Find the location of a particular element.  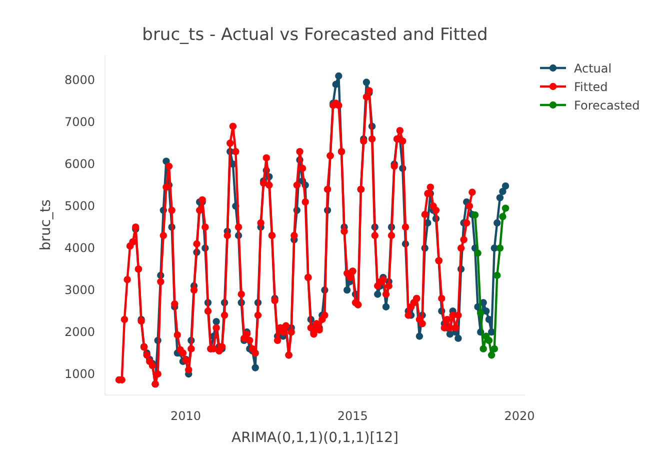

chart-title: bruc_ts - Actual vs Forecasted and Fitted is located at coordinates (315, 35).